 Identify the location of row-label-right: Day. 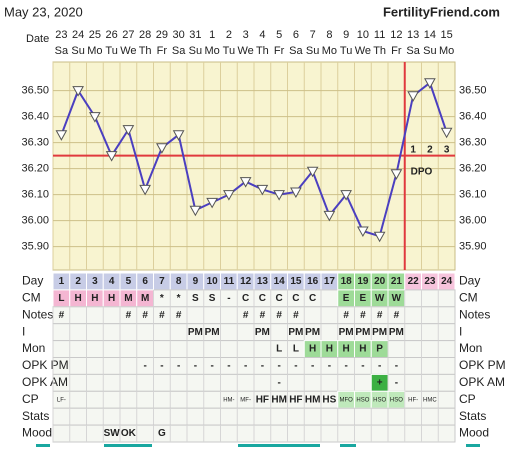
(469, 281).